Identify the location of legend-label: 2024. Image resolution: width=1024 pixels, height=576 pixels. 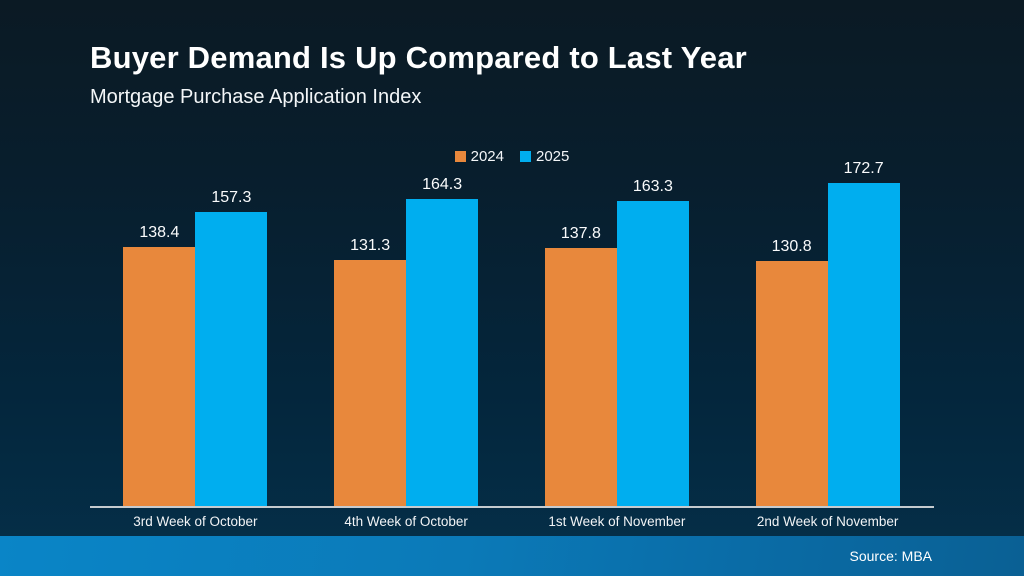
(487, 156).